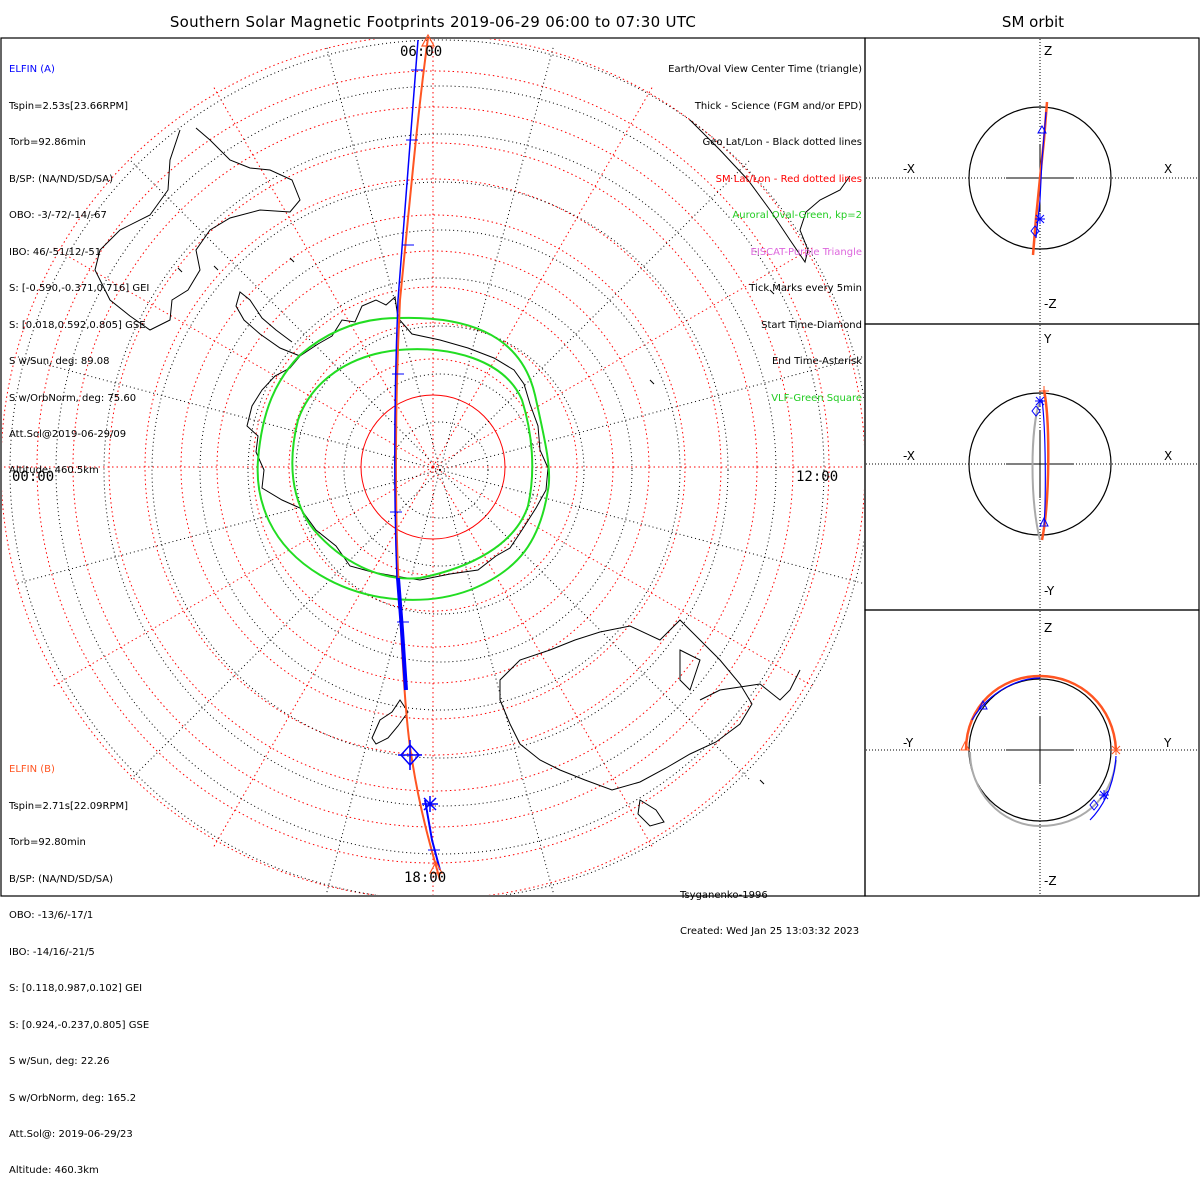 Image resolution: width=1200 pixels, height=1190 pixels. I want to click on legend-item: VLF-Green Square, so click(816, 398).